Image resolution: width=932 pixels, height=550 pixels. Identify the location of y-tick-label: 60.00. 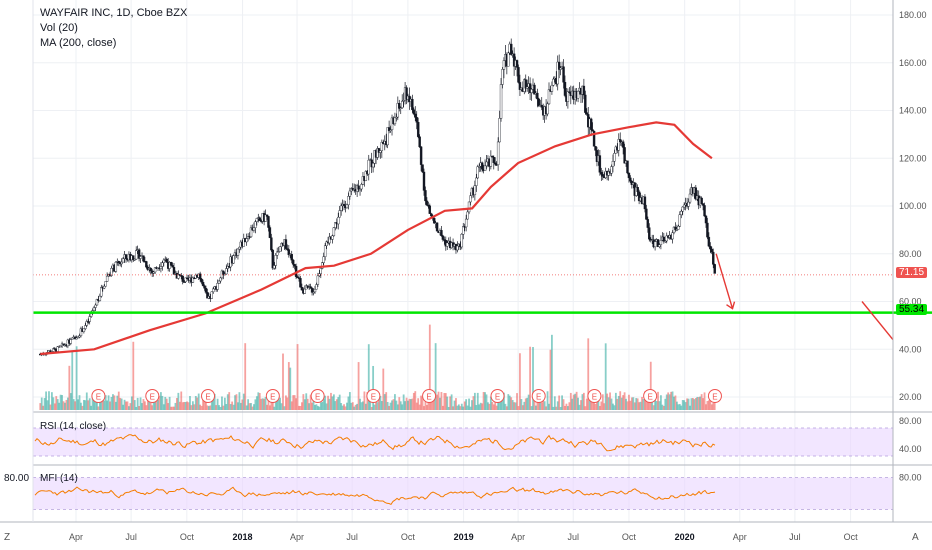
(910, 302).